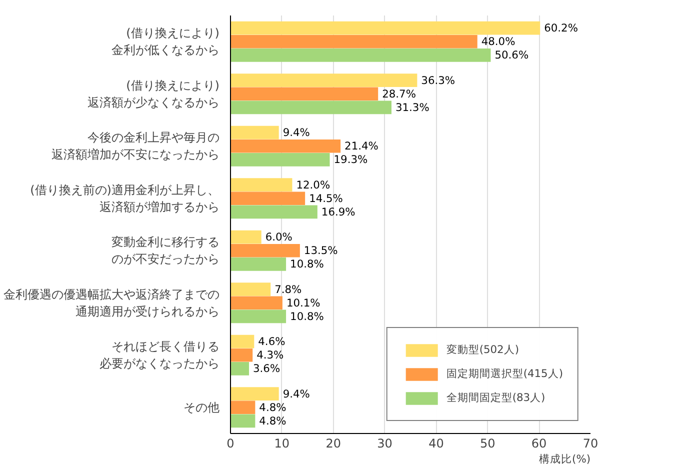 This screenshot has height=470, width=680. I want to click on y-tick-label: それほど長く借りる必要がなくなったから, so click(160, 355).